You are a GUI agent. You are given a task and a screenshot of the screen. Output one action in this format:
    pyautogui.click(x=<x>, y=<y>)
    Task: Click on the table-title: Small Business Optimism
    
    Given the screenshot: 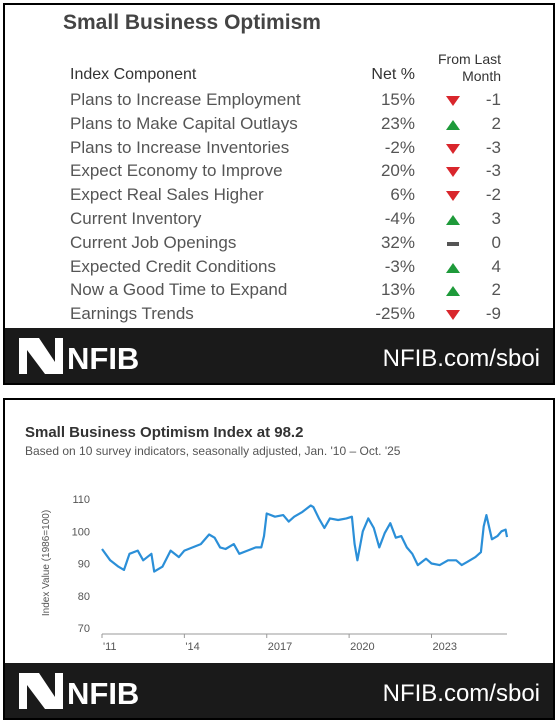 What is the action you would take?
    pyautogui.click(x=192, y=22)
    